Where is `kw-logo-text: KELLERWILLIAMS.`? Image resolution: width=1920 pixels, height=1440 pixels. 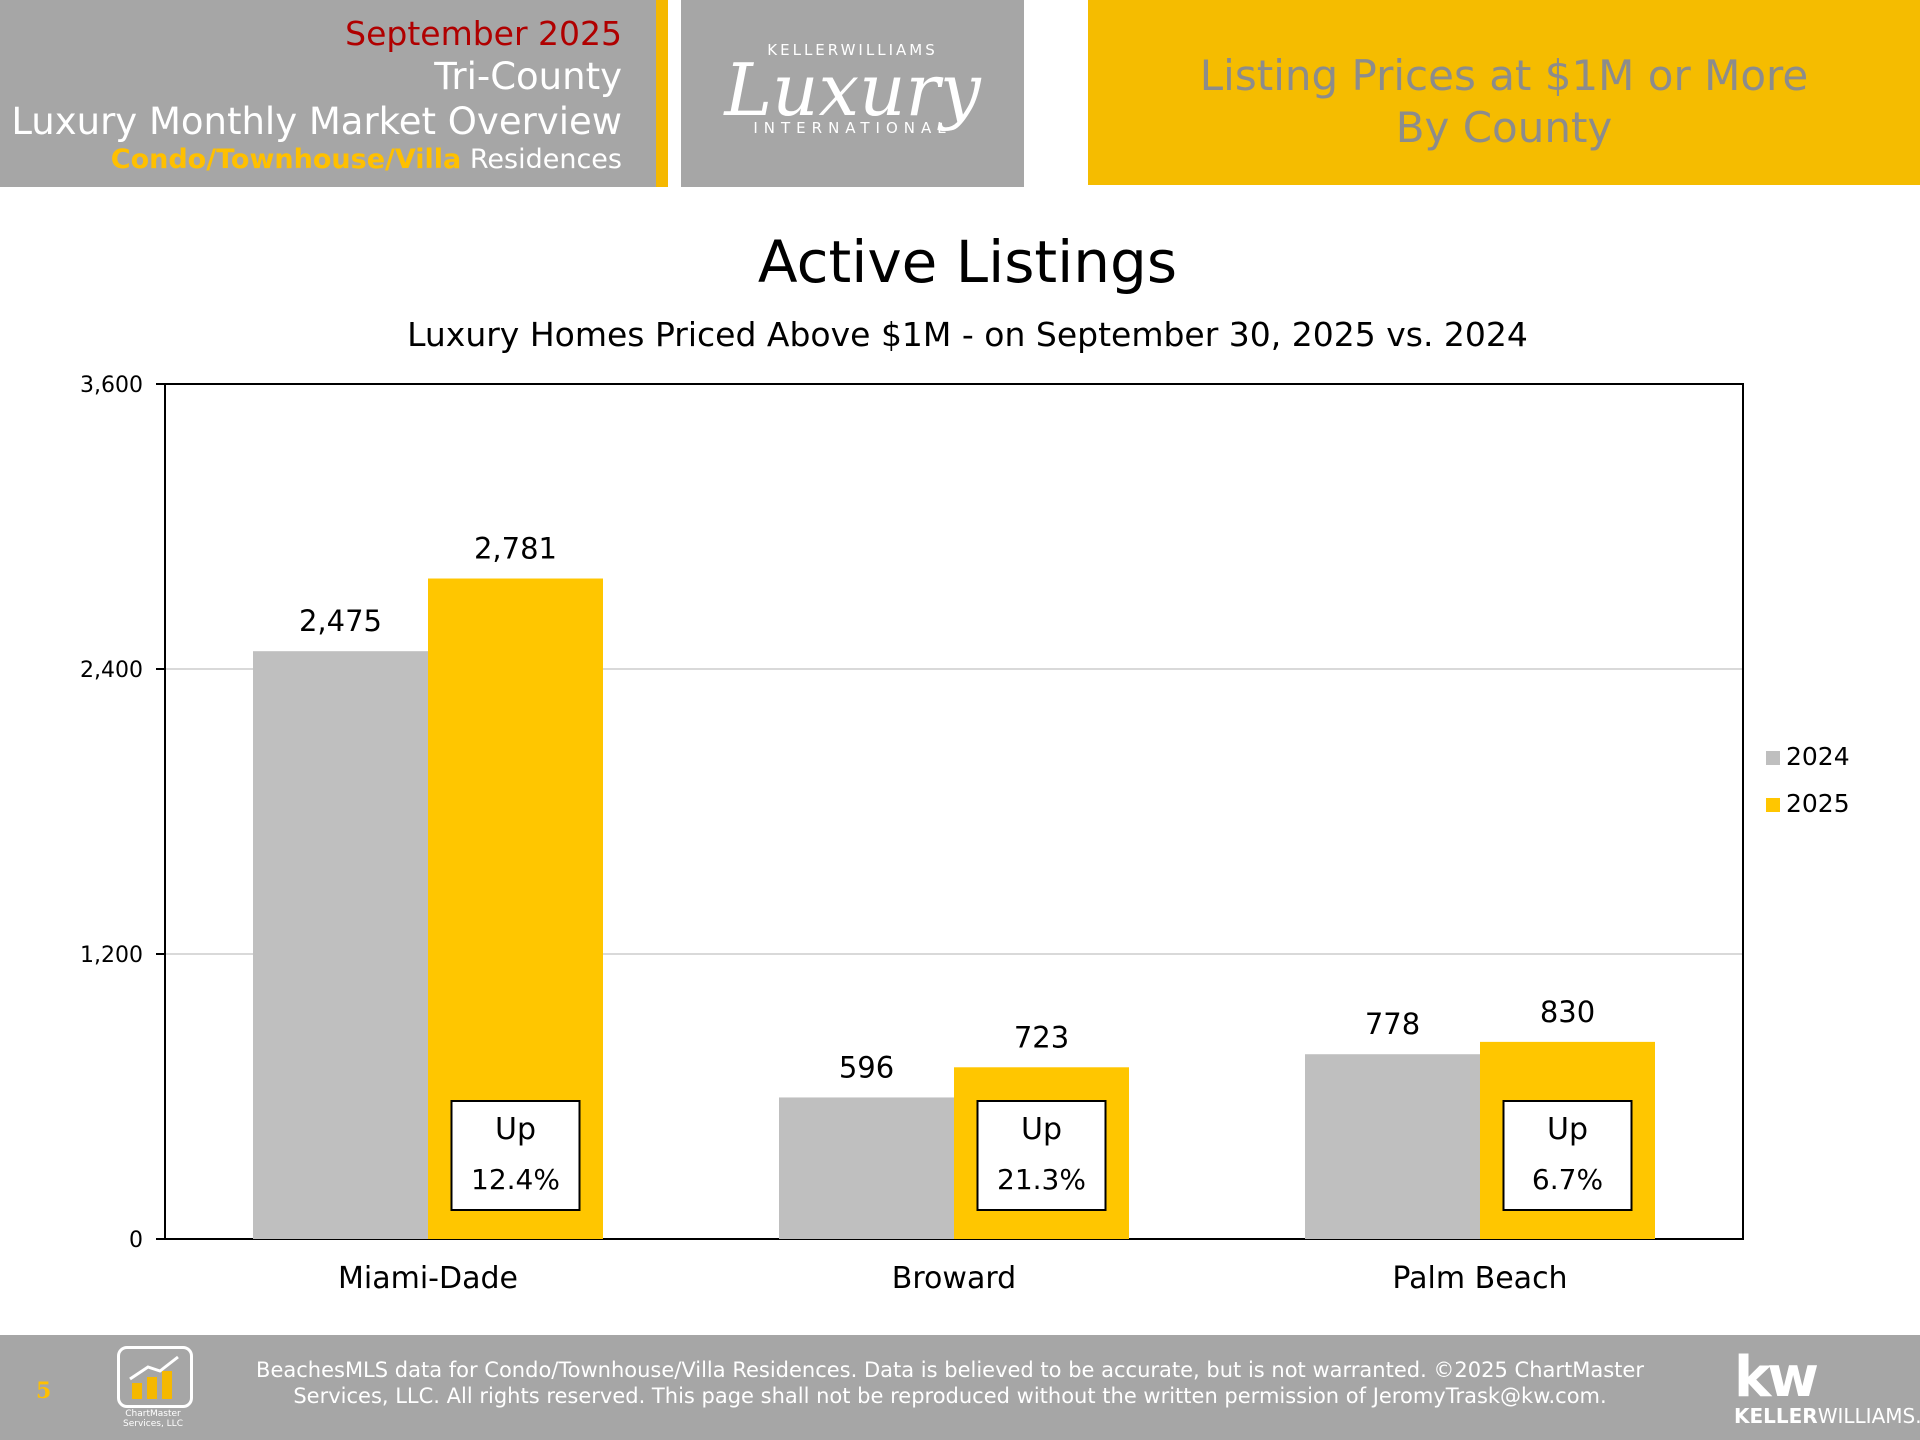 kw-logo-text: KELLERWILLIAMS. is located at coordinates (1827, 1416).